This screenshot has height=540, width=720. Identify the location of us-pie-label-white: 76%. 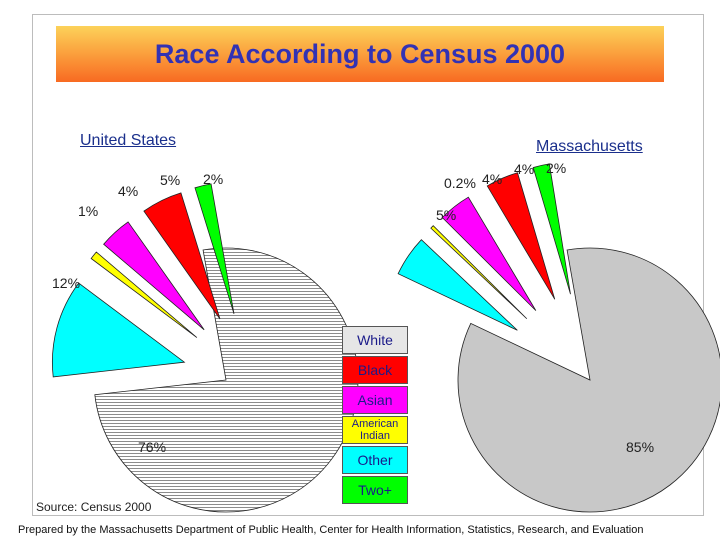
(152, 447).